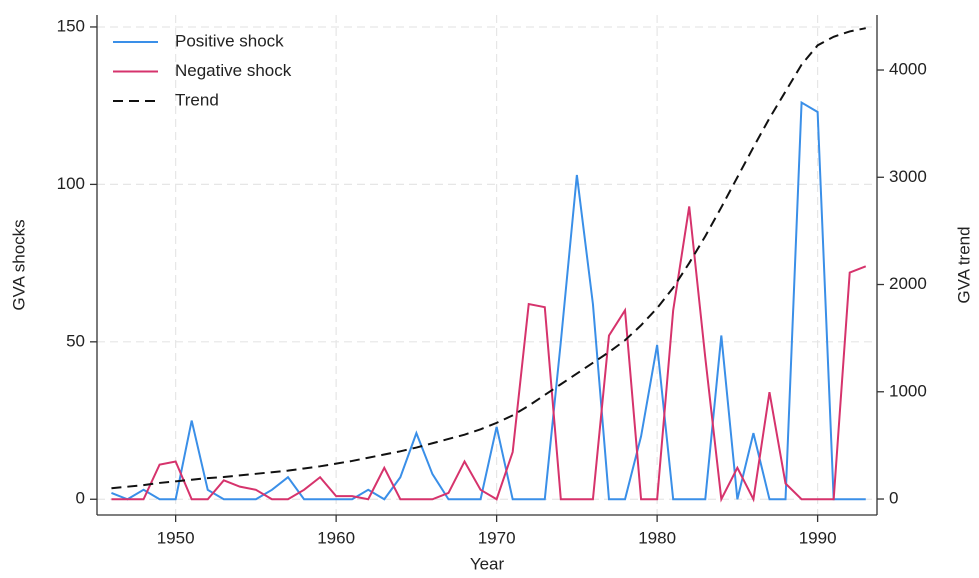 This screenshot has width=979, height=578. Describe the element at coordinates (657, 537) in the screenshot. I see `x-tick-label: 1980` at that location.